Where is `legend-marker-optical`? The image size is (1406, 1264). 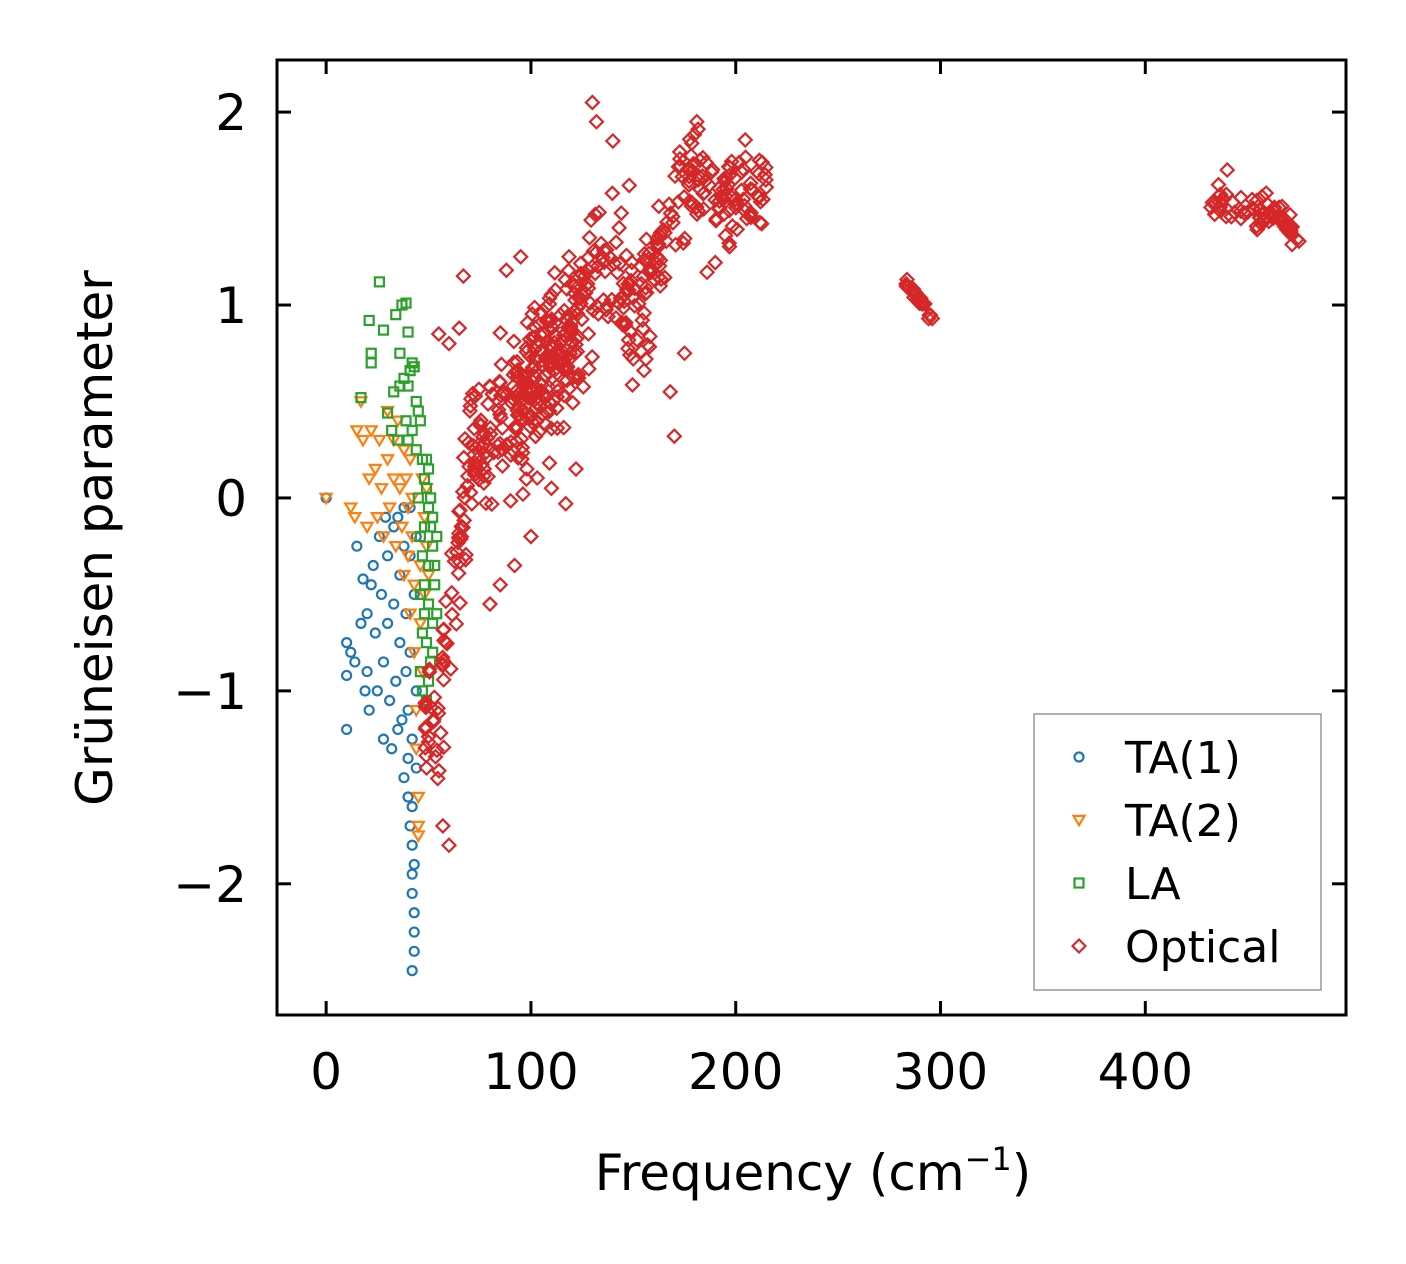
legend-marker-optical is located at coordinates (1079, 946).